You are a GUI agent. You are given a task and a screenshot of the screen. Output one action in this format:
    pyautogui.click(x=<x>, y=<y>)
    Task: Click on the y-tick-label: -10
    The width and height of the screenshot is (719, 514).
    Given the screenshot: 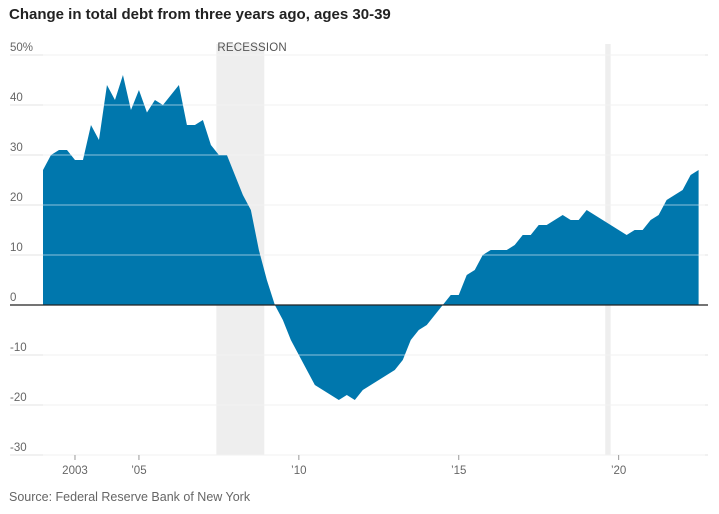 What is the action you would take?
    pyautogui.click(x=18, y=348)
    